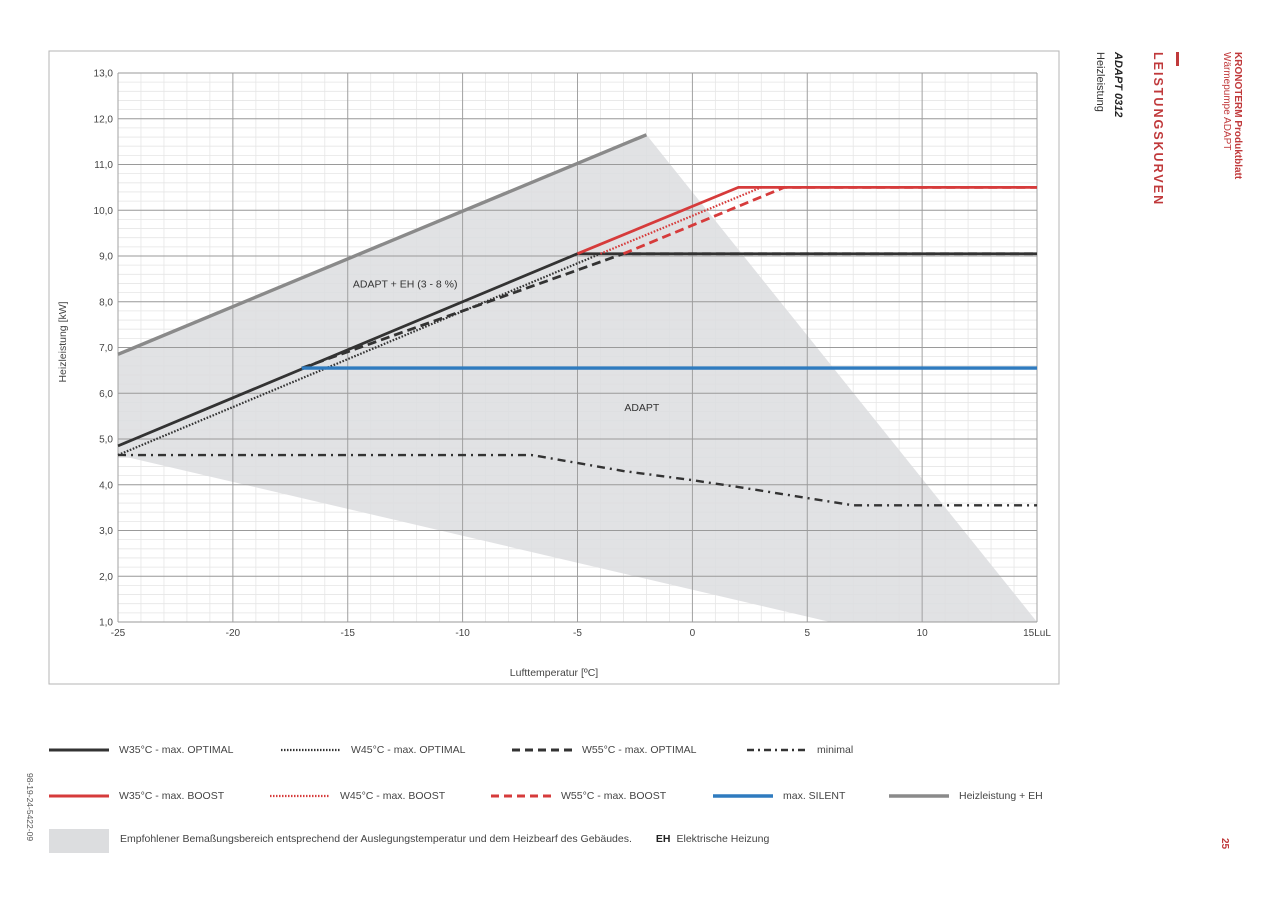  What do you see at coordinates (172, 796) in the screenshot?
I see `legend-label: W35°C - max. BOOST` at bounding box center [172, 796].